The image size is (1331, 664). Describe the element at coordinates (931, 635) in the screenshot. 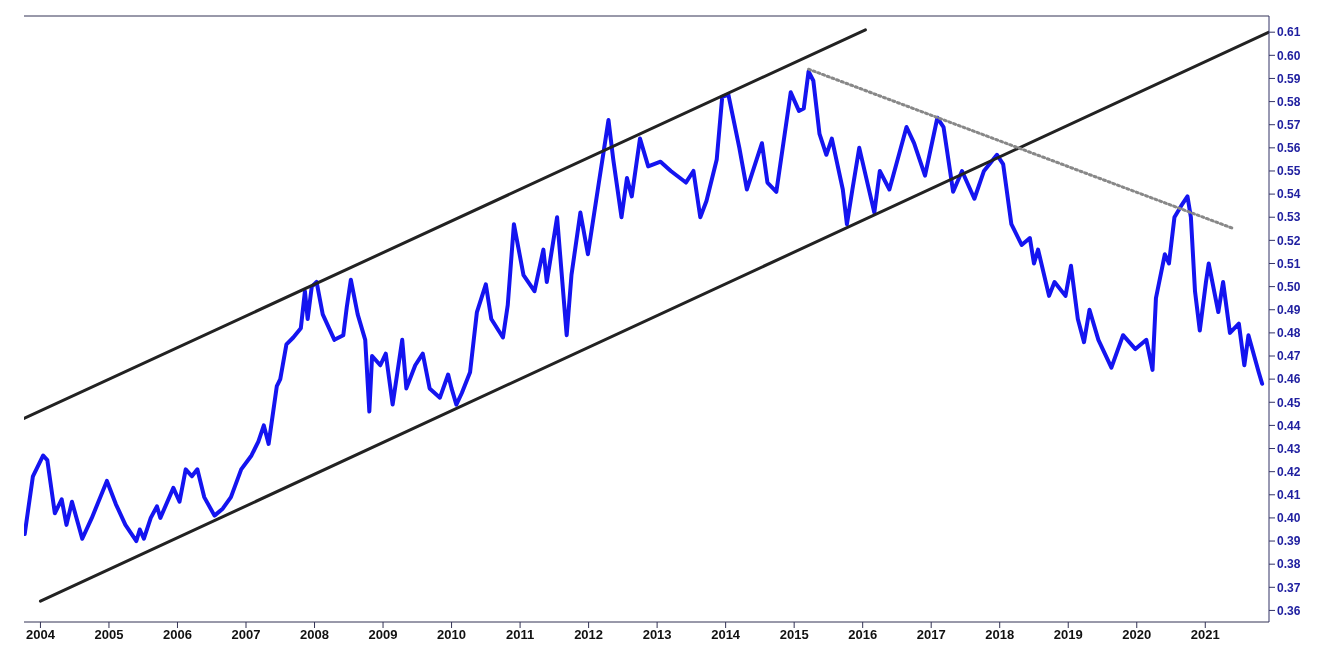

I see `x-tick-label: 2017` at that location.